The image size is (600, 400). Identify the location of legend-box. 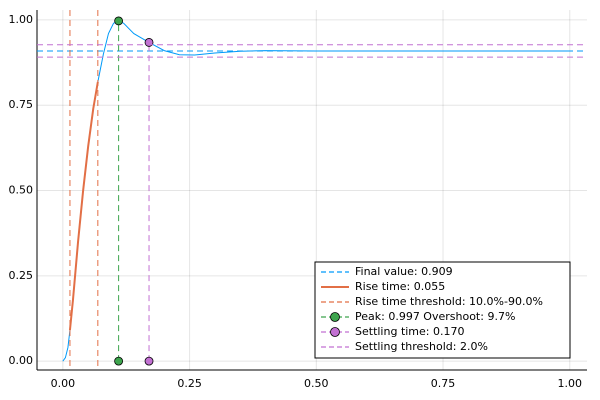
(442, 310).